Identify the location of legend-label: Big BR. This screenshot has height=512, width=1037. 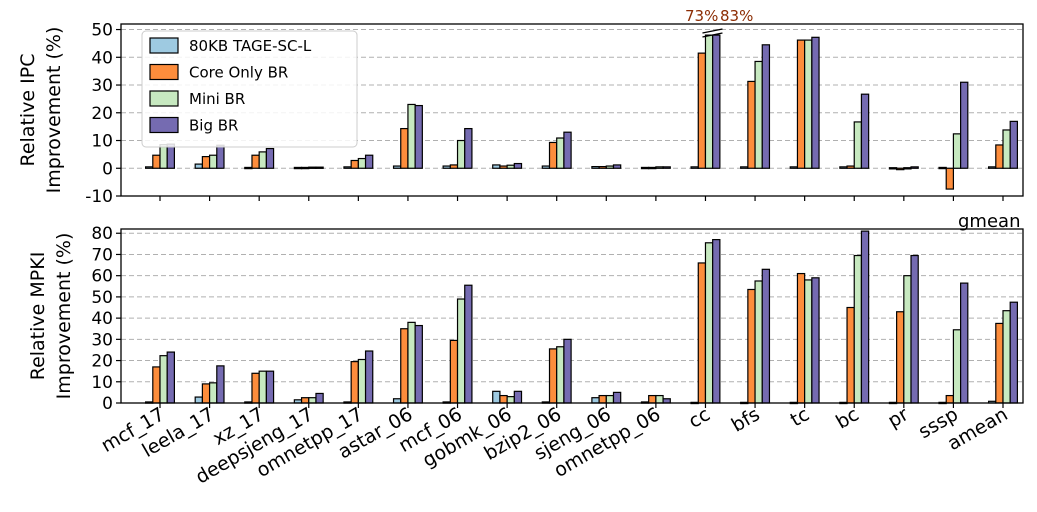
(213, 126).